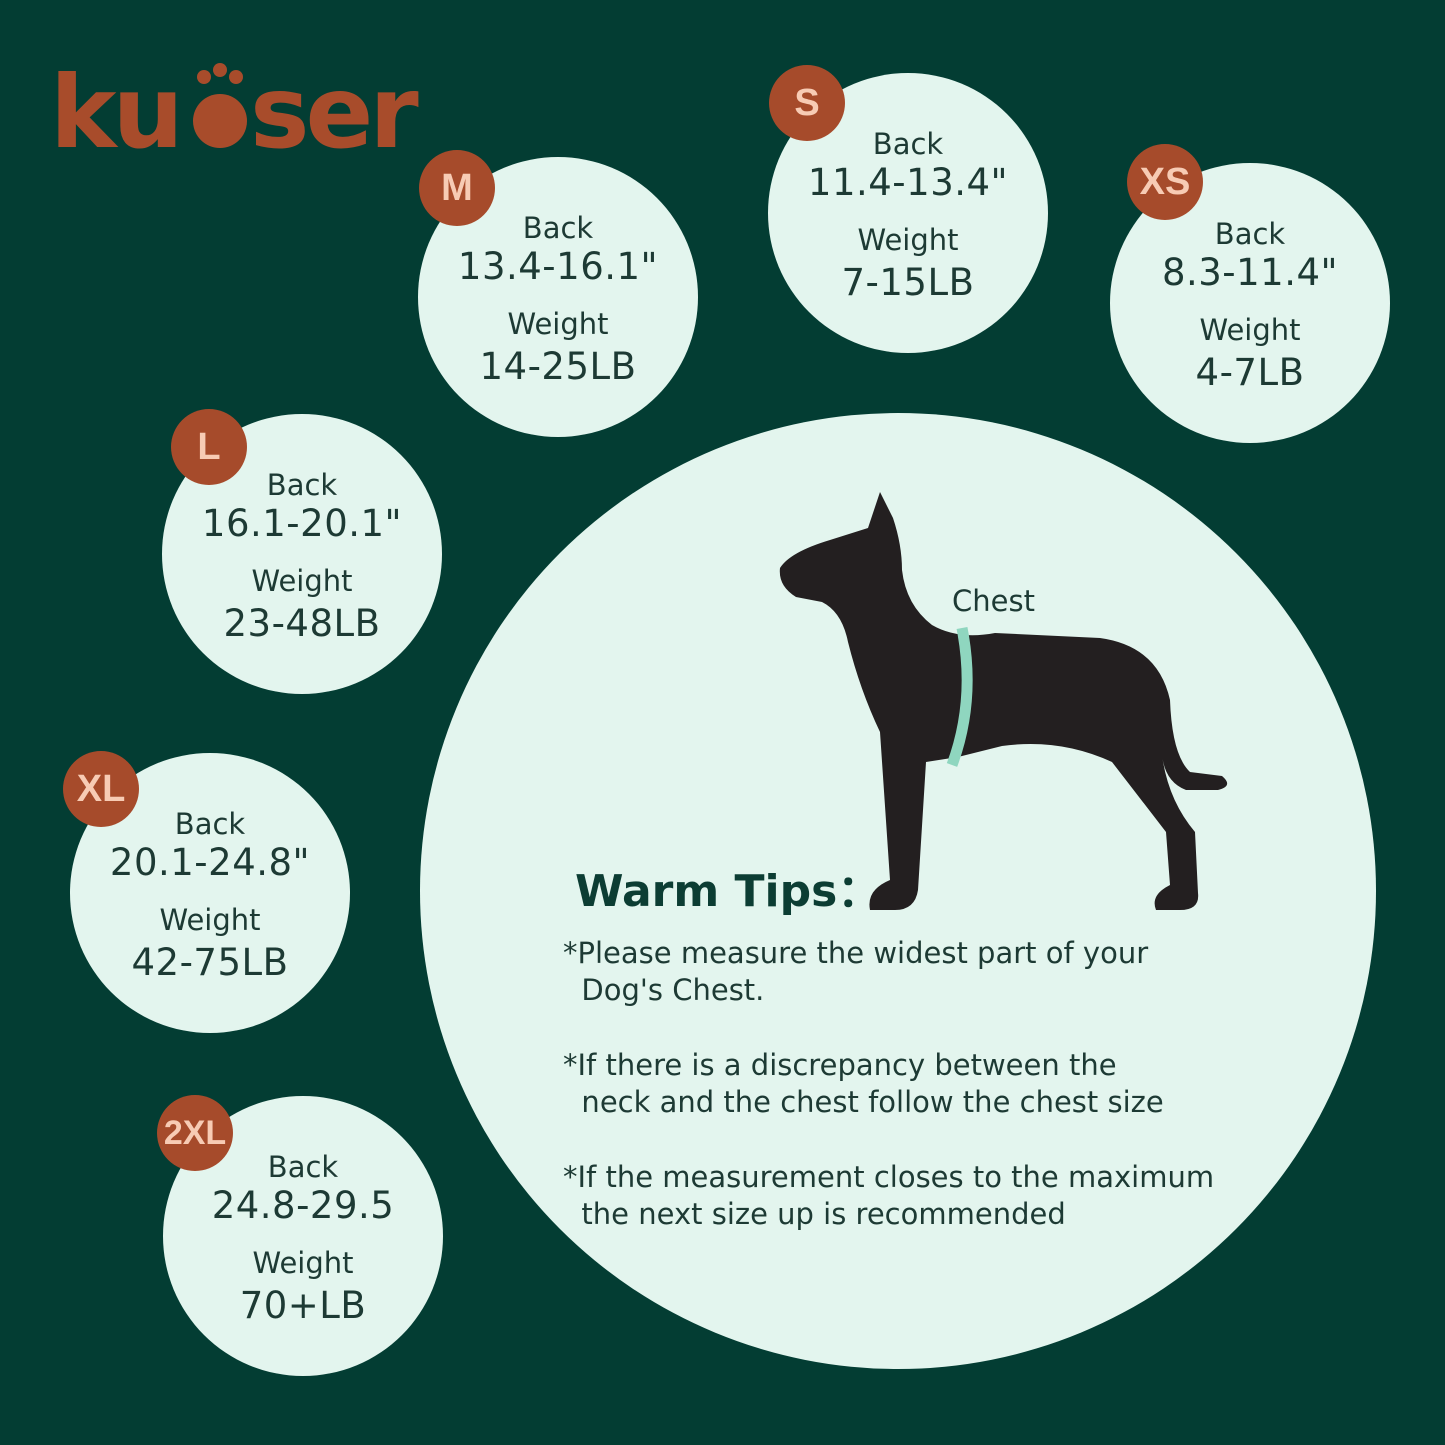 The image size is (1445, 1445). Describe the element at coordinates (457, 188) in the screenshot. I see `size-badge-m: M` at that location.